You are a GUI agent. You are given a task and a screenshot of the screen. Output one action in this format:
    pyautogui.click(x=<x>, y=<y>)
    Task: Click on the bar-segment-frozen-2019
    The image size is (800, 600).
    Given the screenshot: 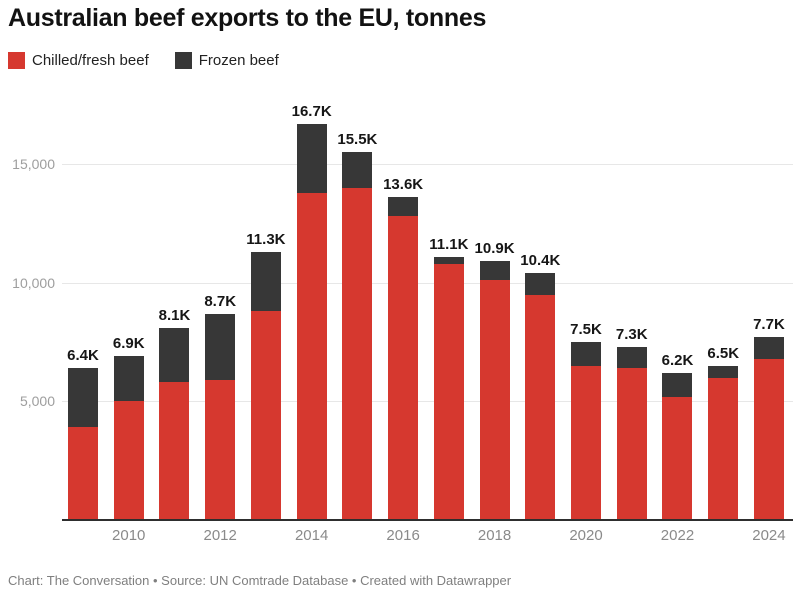 What is the action you would take?
    pyautogui.click(x=540, y=284)
    